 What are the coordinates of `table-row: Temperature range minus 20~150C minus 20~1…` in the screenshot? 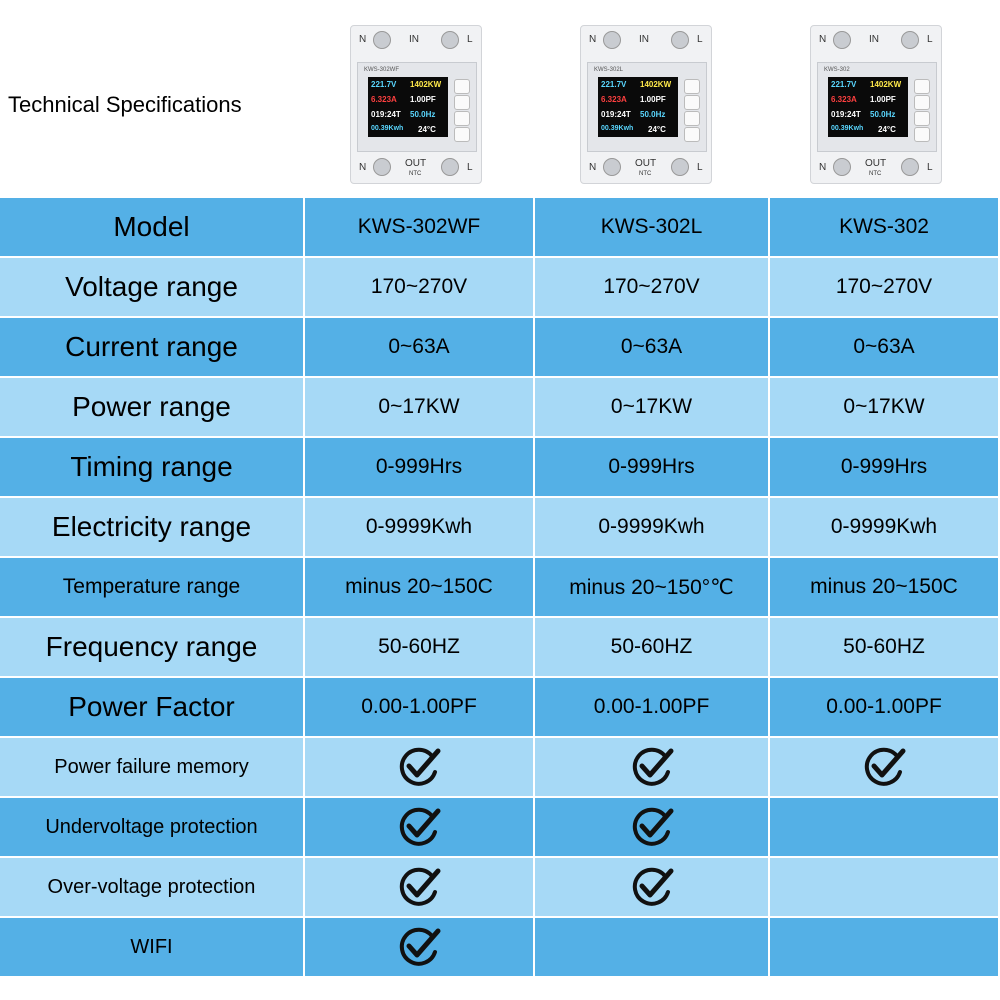 It's located at (500, 588).